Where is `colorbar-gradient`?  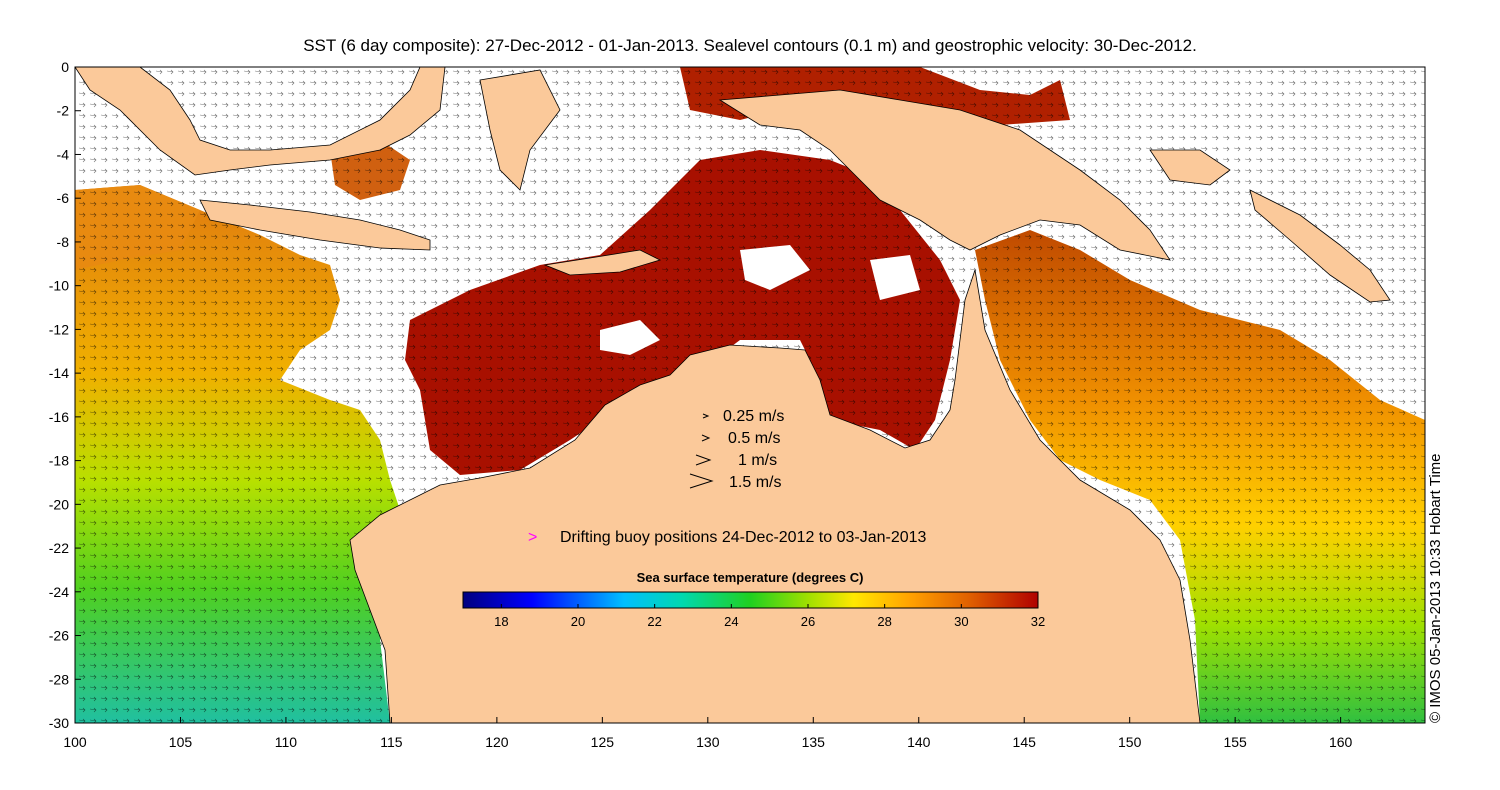 colorbar-gradient is located at coordinates (750, 600).